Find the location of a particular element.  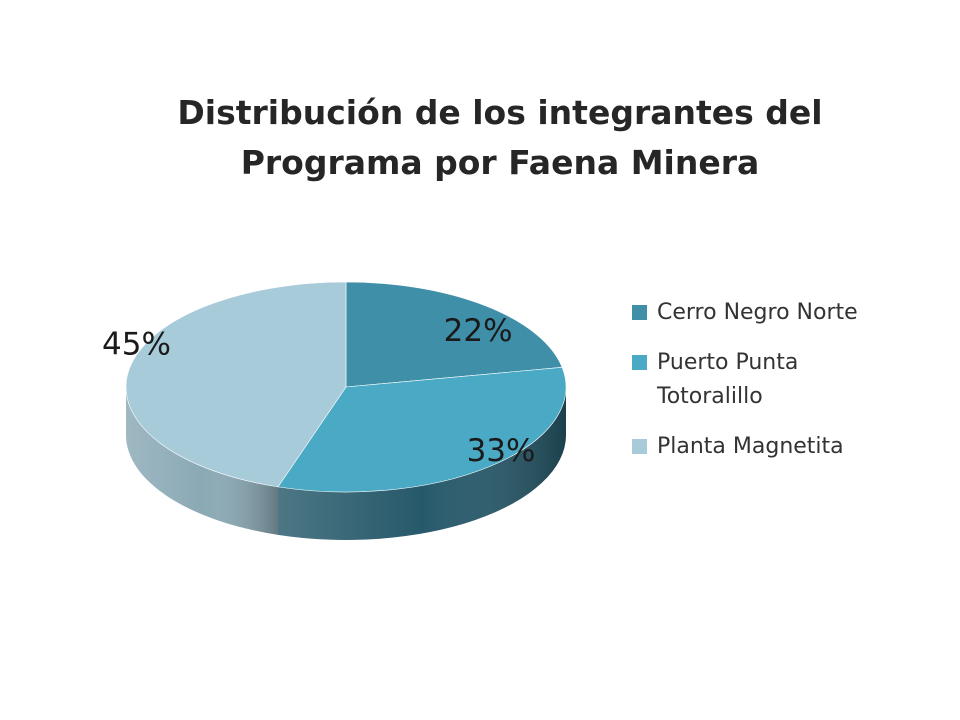

pie-slice-puerto-punta-totoralillo is located at coordinates (422, 430).